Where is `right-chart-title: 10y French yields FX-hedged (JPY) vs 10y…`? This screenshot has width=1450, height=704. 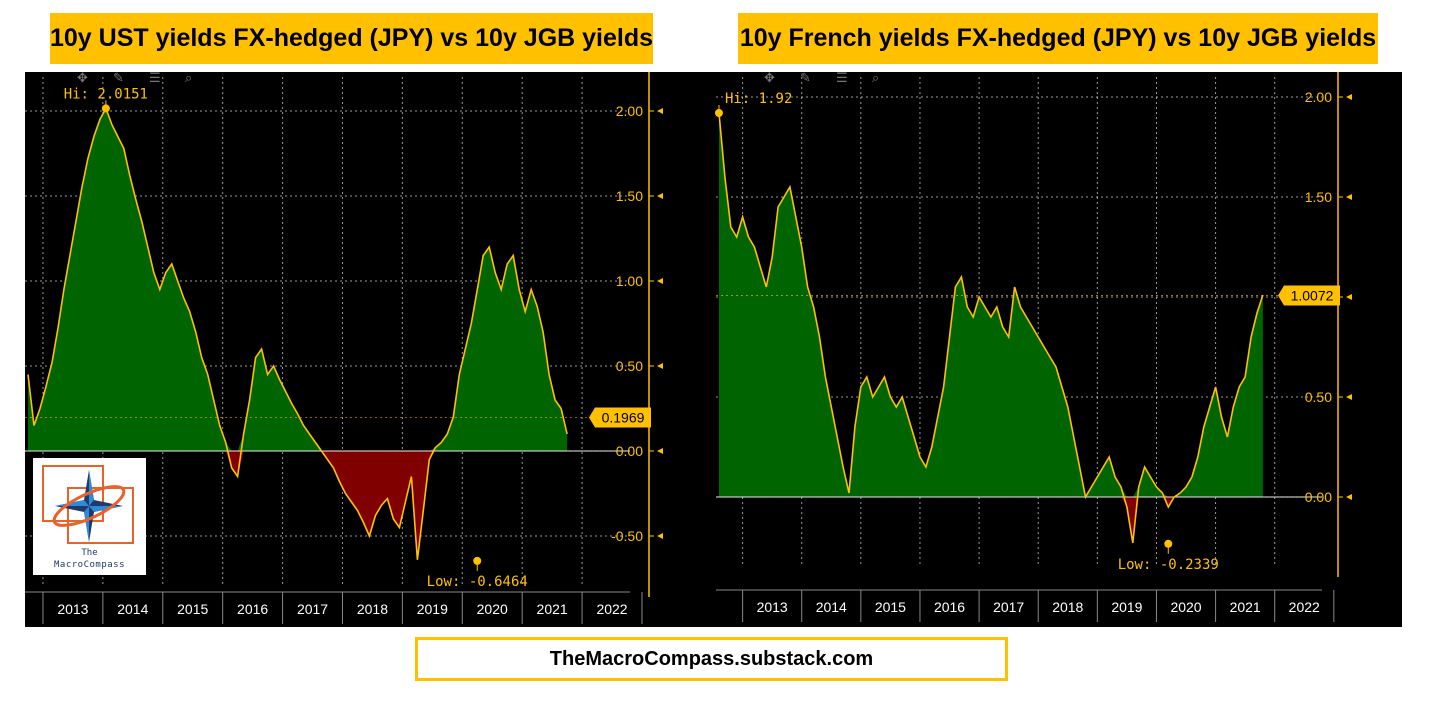
right-chart-title: 10y French yields FX-hedged (JPY) vs 10y… is located at coordinates (1058, 38).